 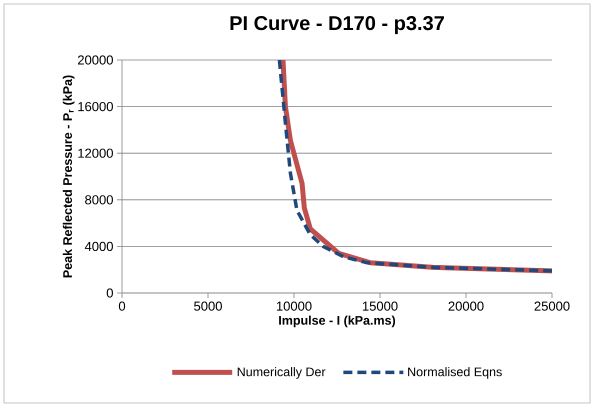 I want to click on y-tick-label: 0, so click(x=109, y=293).